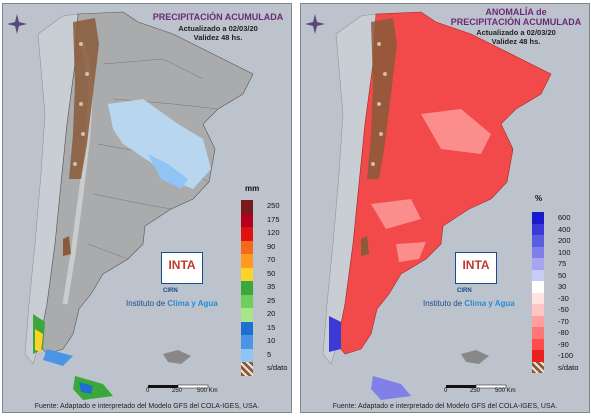  Describe the element at coordinates (271, 327) in the screenshot. I see `legend-label: 15` at that location.